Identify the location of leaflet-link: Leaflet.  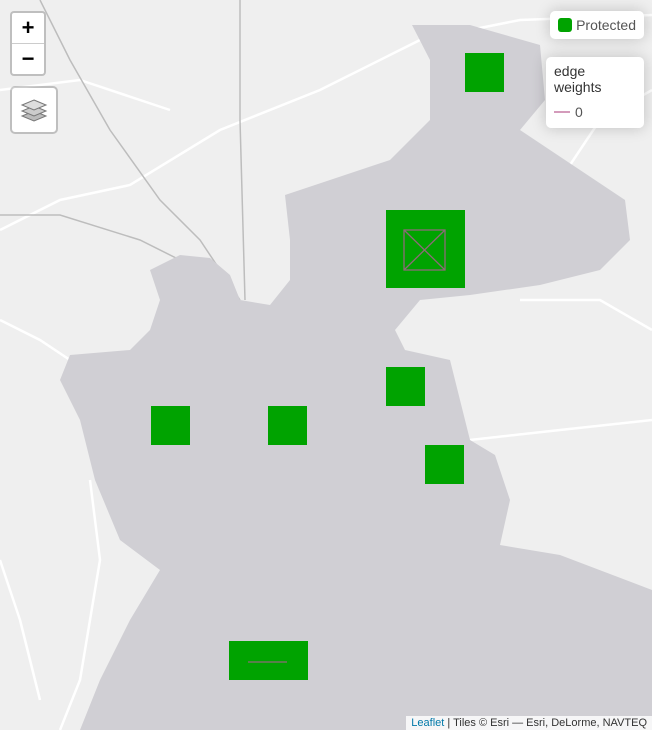
(428, 723).